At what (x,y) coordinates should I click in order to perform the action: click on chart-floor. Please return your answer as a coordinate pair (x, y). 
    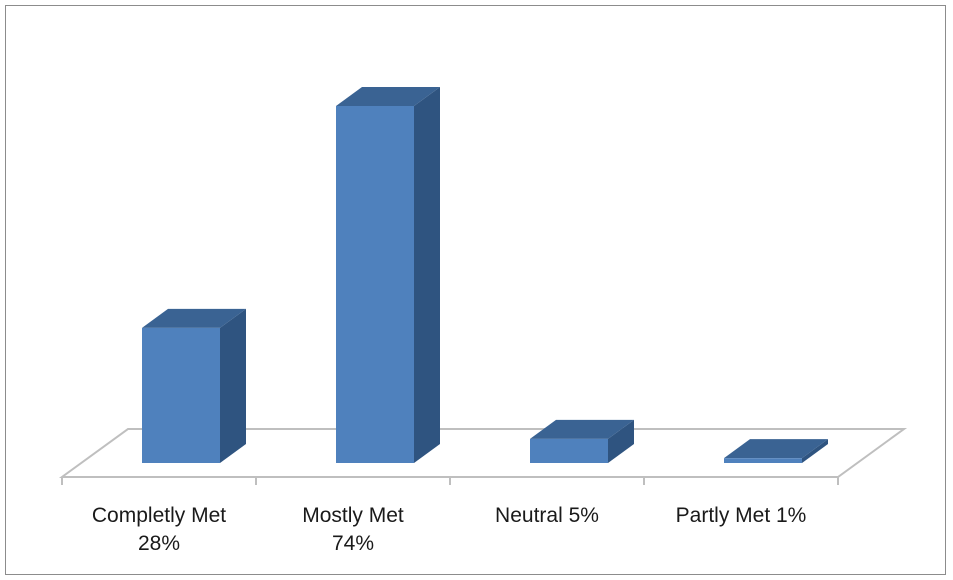
    Looking at the image, I should click on (483, 453).